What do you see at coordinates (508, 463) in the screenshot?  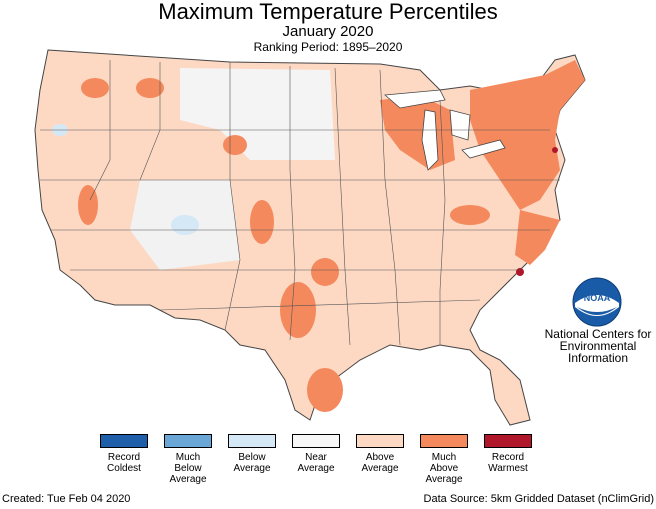 I see `legend-label: Record Warmest` at bounding box center [508, 463].